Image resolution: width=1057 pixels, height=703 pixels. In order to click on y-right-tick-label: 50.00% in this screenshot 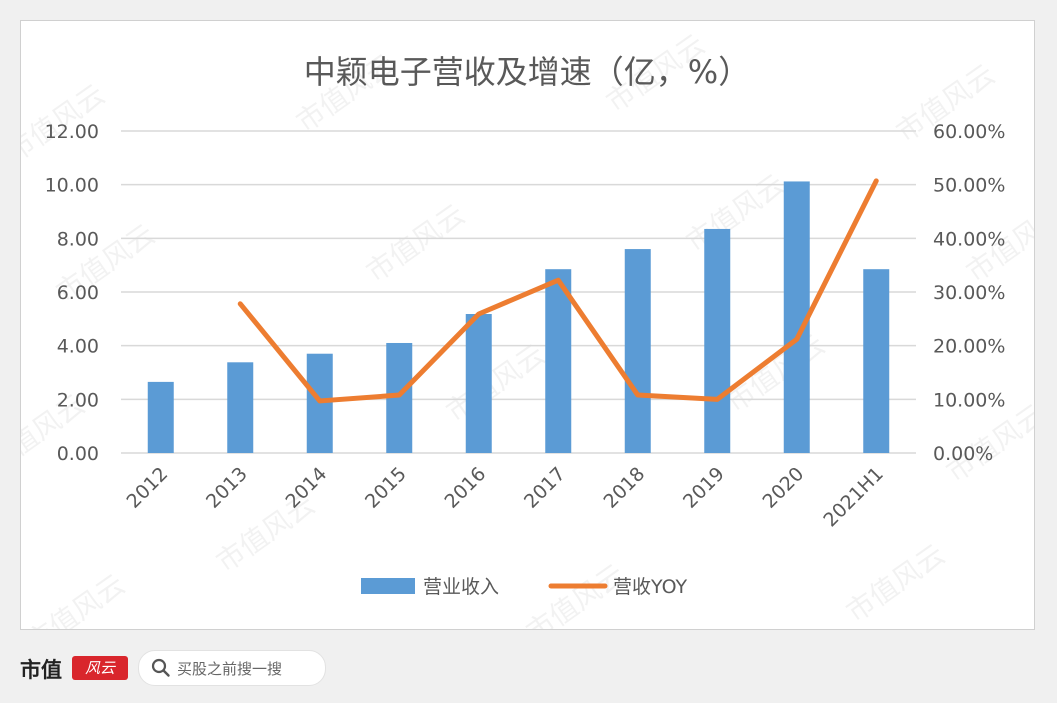, I will do `click(969, 186)`.